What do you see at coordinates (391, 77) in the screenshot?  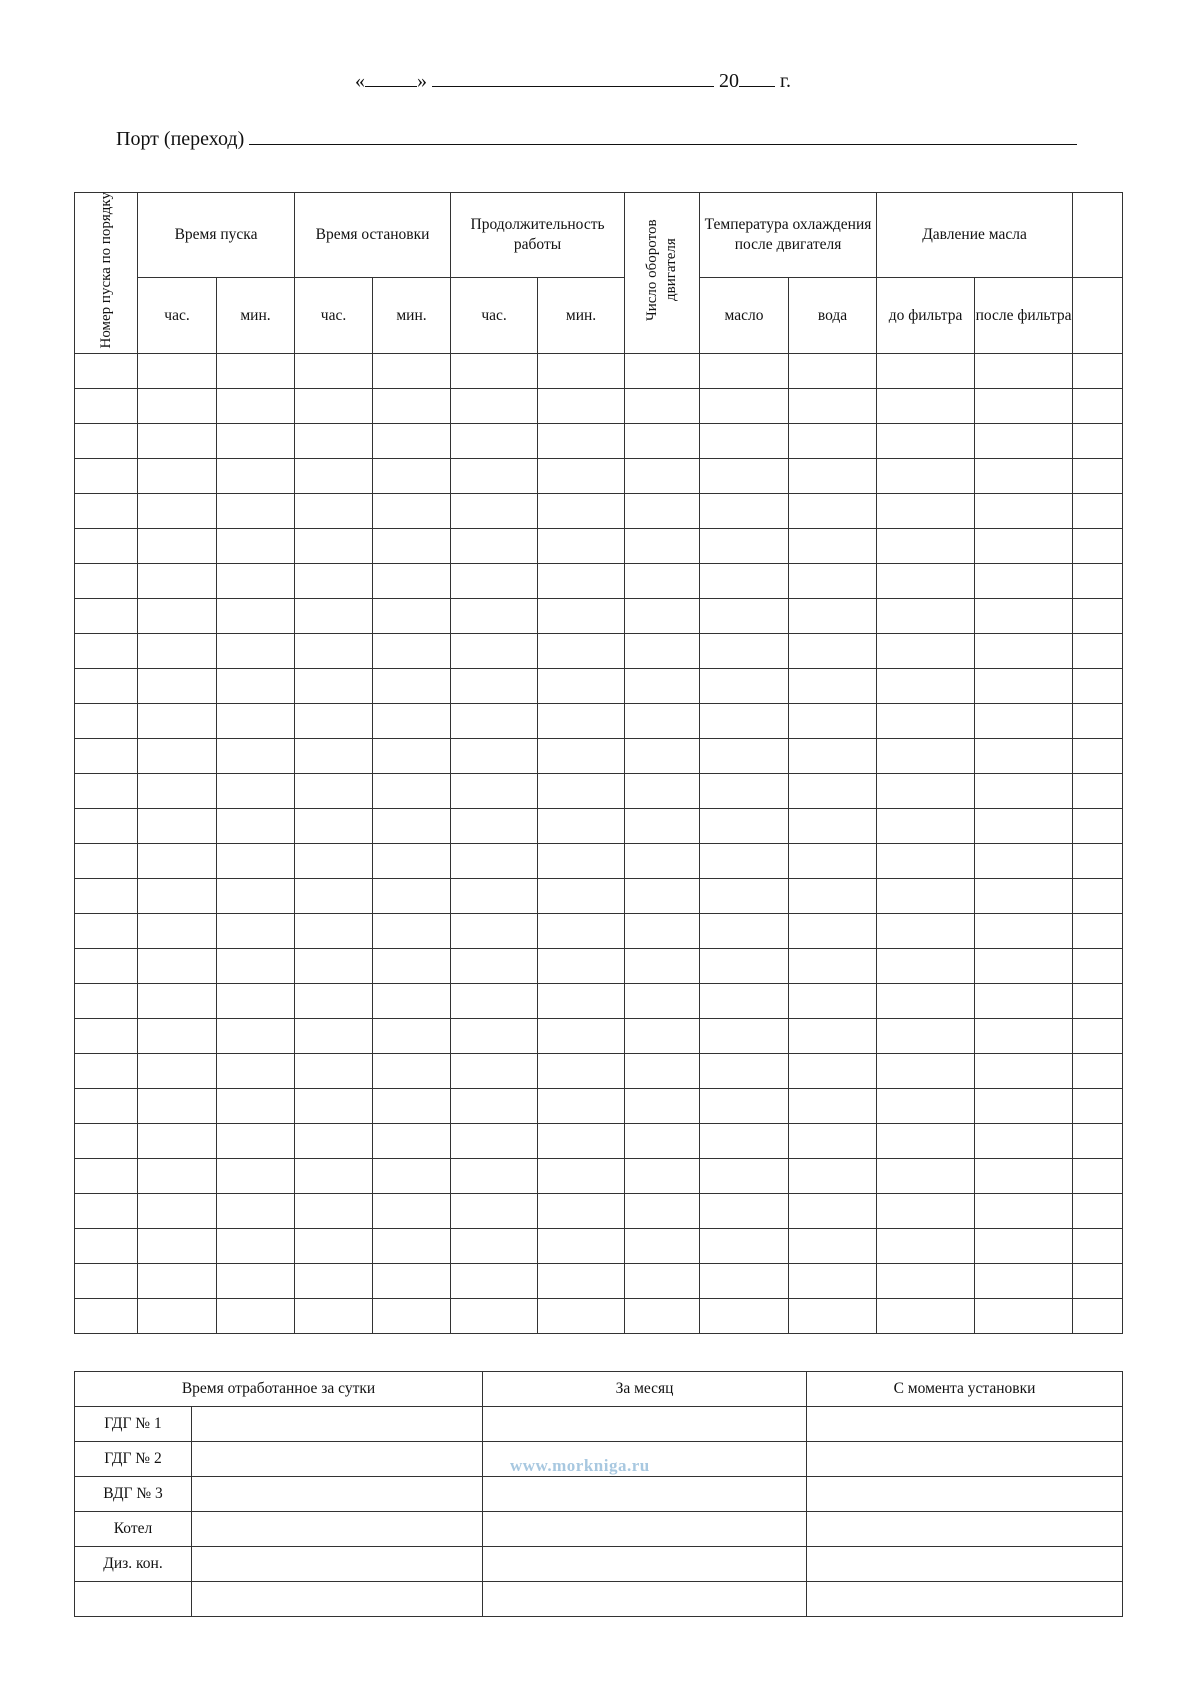 I see `day-field` at bounding box center [391, 77].